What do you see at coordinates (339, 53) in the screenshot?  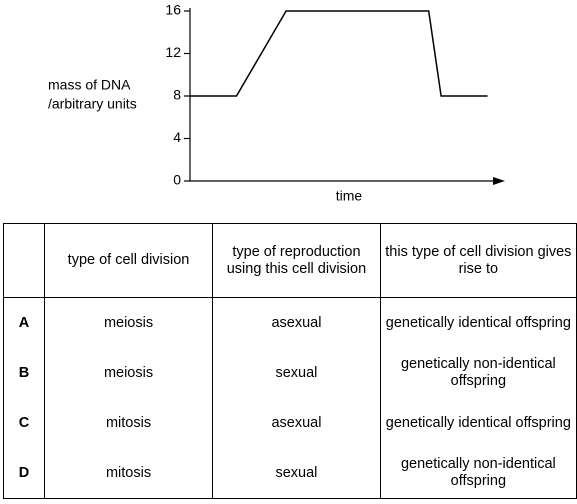 I see `data-line` at bounding box center [339, 53].